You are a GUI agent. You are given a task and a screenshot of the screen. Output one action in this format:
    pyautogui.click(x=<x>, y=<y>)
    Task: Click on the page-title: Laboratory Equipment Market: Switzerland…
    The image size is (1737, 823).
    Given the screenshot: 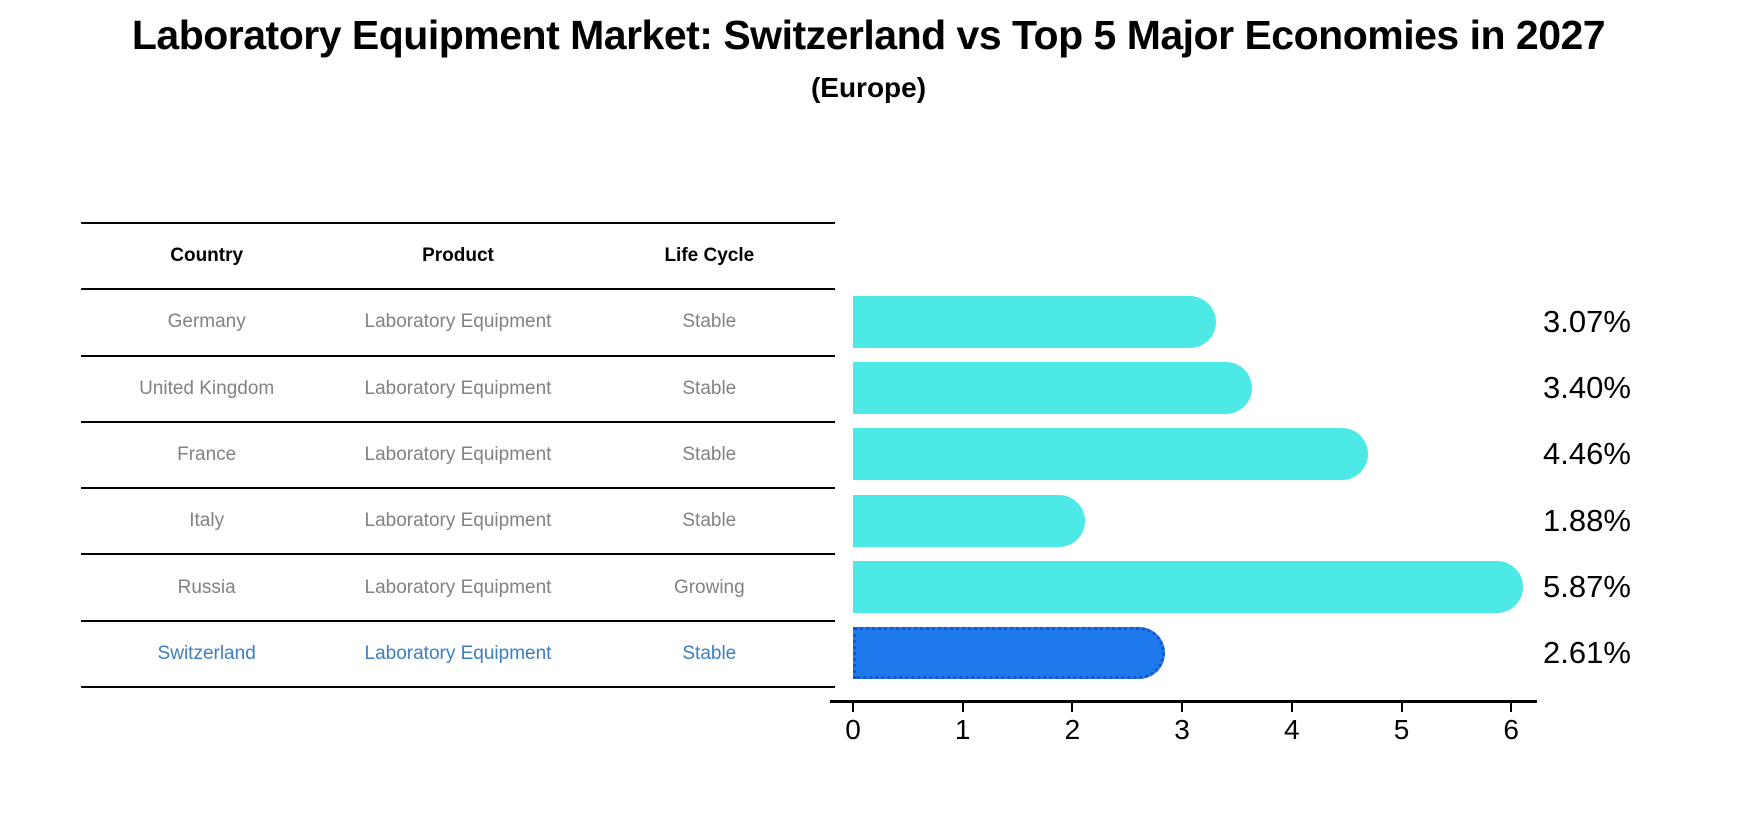 What is the action you would take?
    pyautogui.click(x=868, y=35)
    